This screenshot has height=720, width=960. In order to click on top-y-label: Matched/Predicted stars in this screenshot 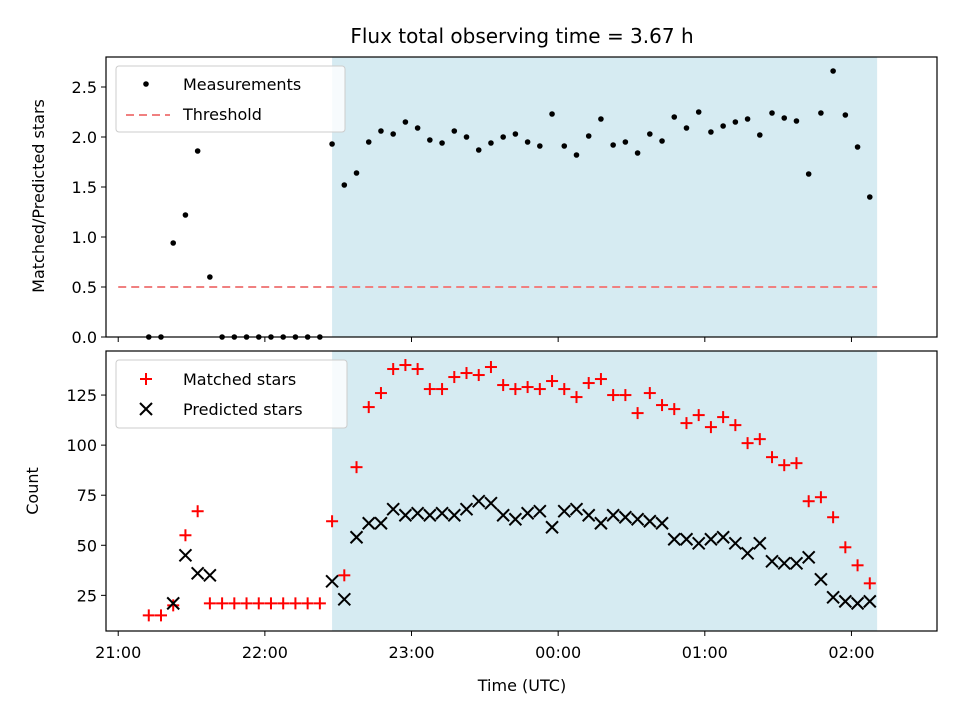, I will do `click(38, 196)`.